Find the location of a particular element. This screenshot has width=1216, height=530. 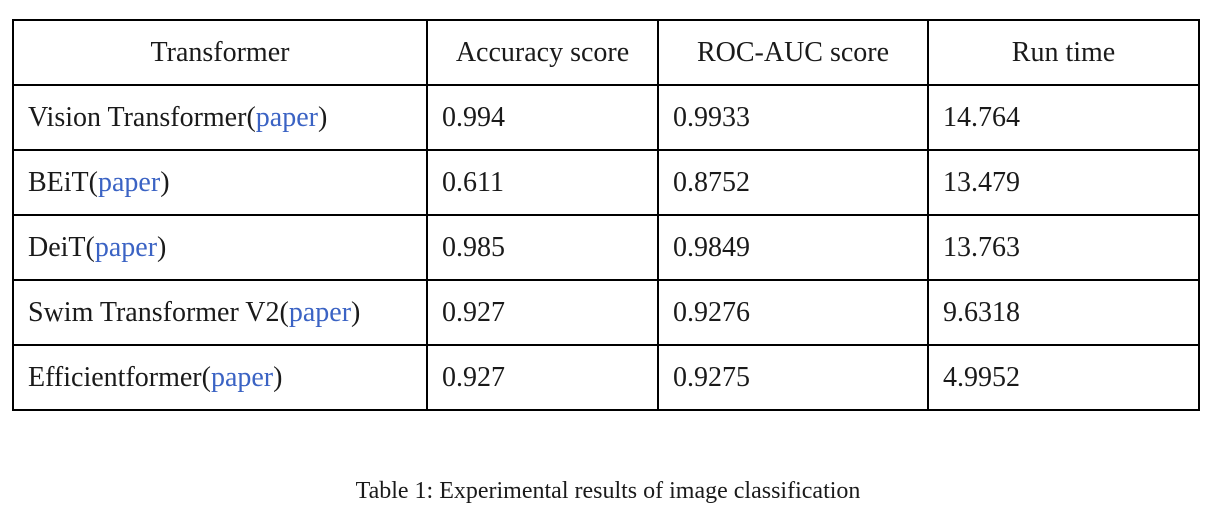

cell-transformer-name: Efficientformer(paper) is located at coordinates (220, 377).